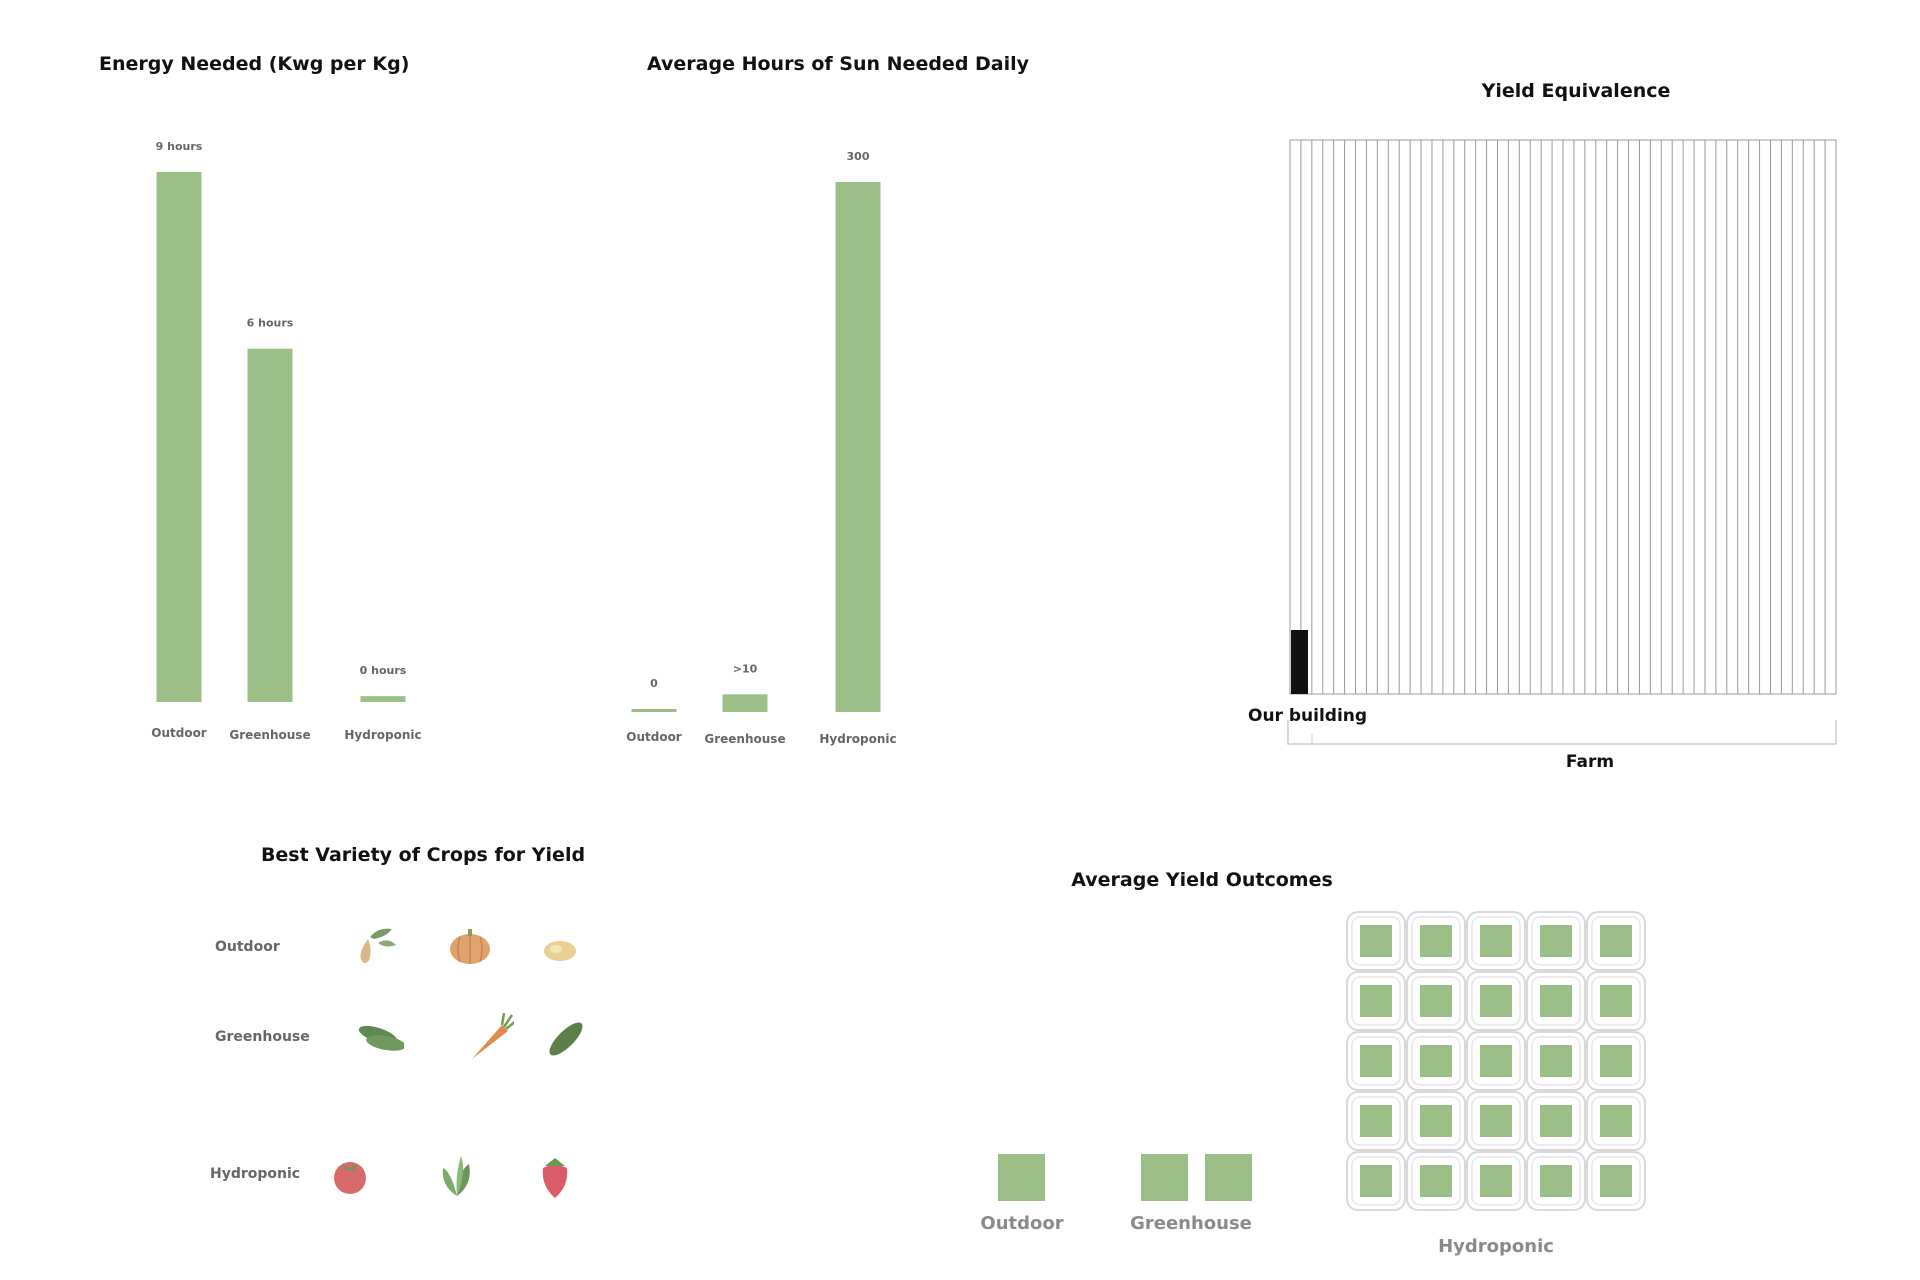 This screenshot has height=1280, width=1920. I want to click on energy-chart-title: Energy Needed (Kwg per Kg), so click(254, 64).